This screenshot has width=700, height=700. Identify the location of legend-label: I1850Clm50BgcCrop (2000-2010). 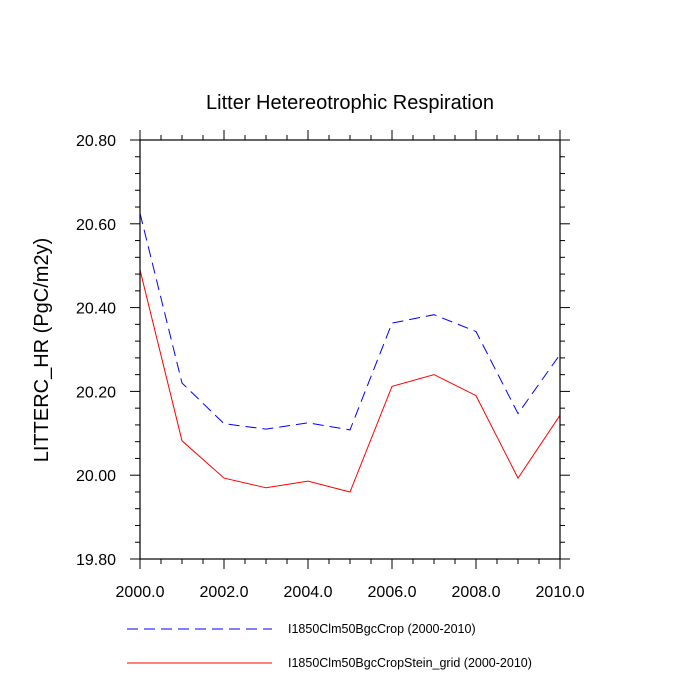
(382, 629).